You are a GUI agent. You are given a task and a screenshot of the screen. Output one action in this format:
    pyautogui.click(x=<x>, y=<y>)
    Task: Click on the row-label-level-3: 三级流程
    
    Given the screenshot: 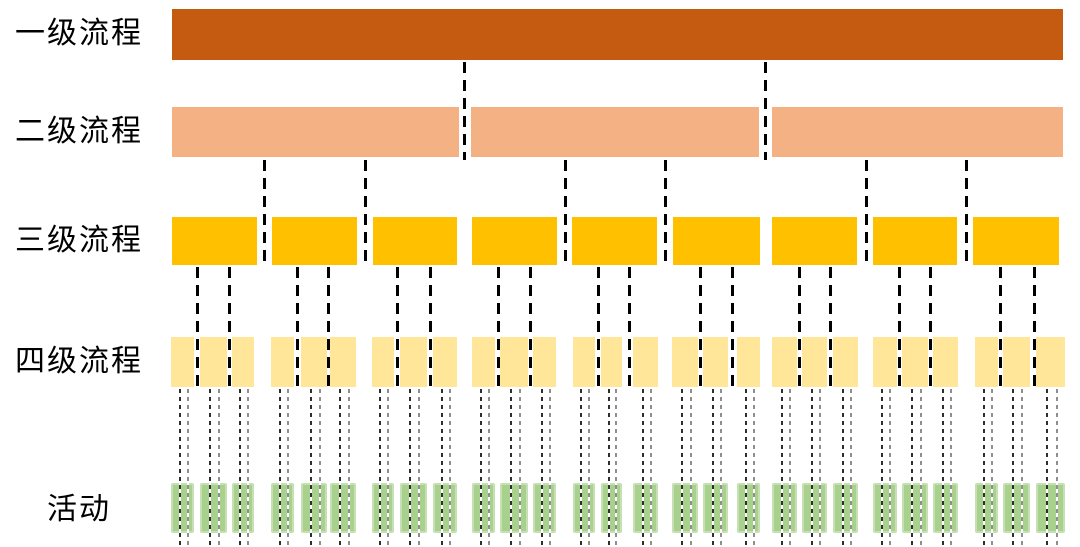 What is the action you would take?
    pyautogui.click(x=79, y=240)
    